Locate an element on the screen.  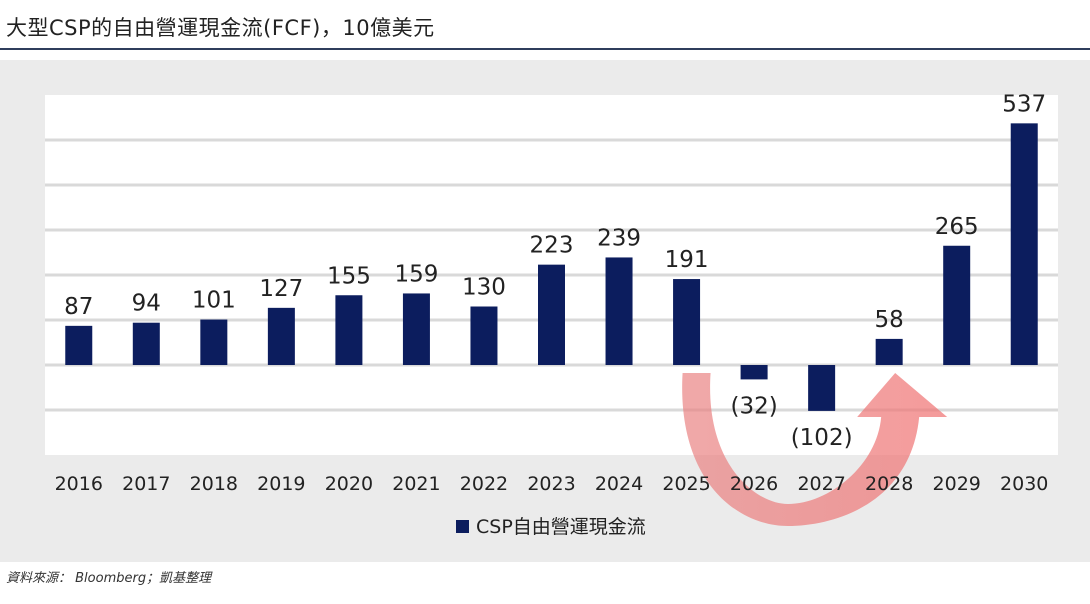
data-label-2030: 537 is located at coordinates (1024, 104).